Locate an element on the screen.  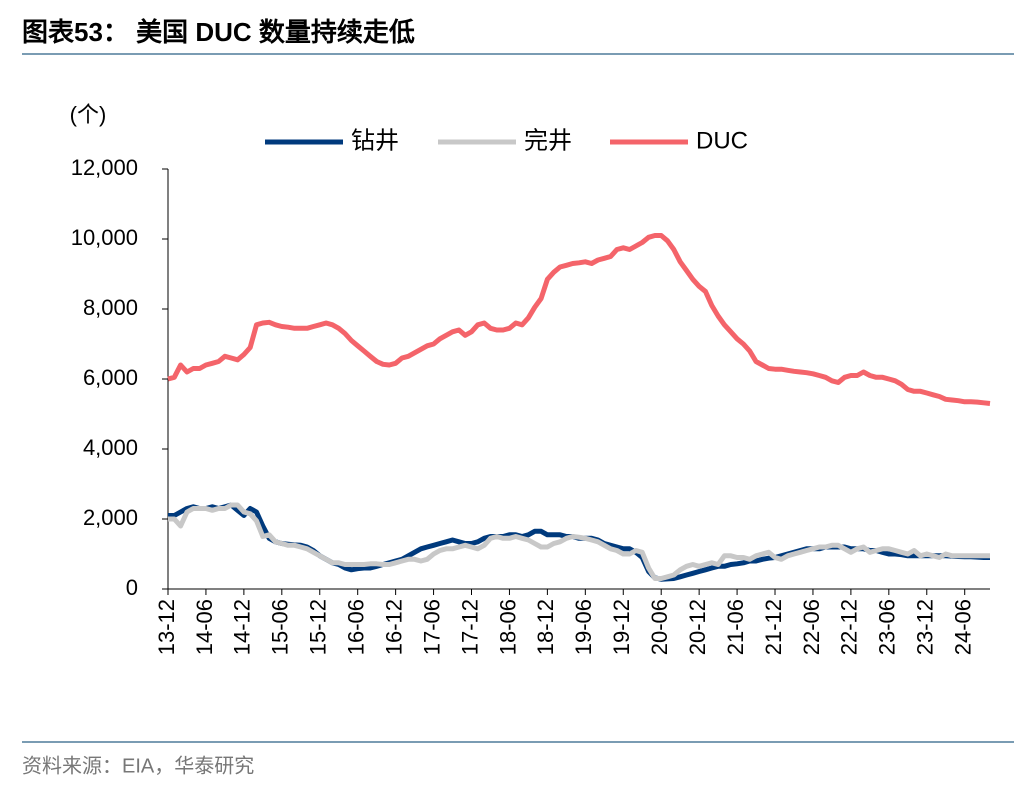
x-tick-label: 24-06 is located at coordinates (963, 627).